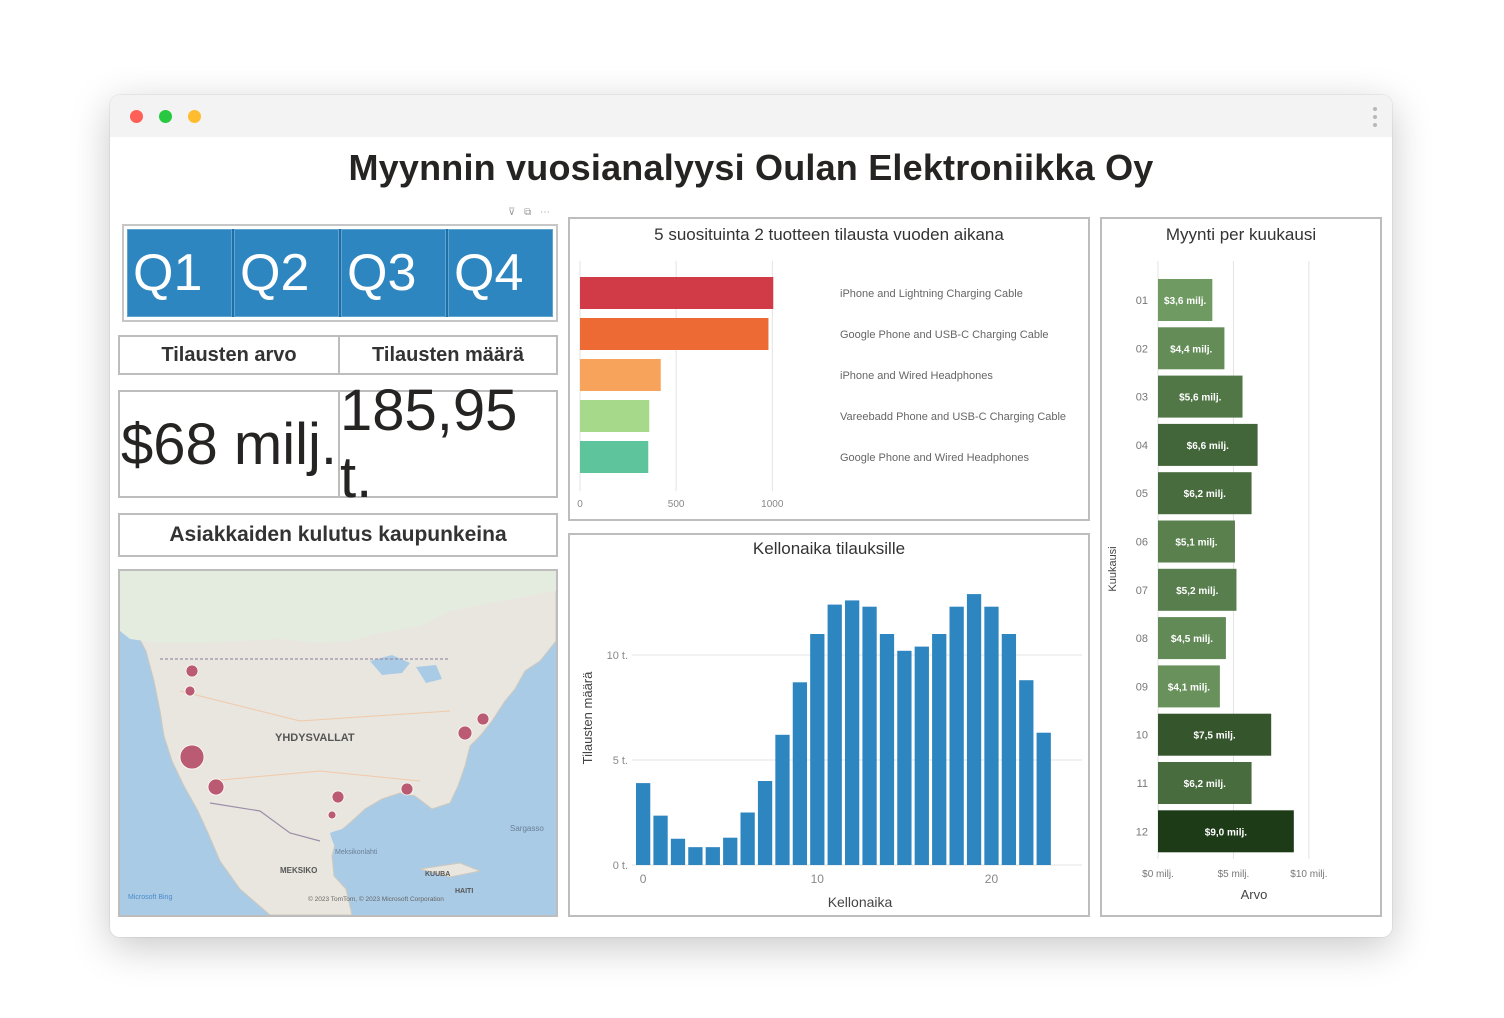 This screenshot has width=1504, height=1018. Describe the element at coordinates (1142, 398) in the screenshot. I see `month-label: 03` at that location.